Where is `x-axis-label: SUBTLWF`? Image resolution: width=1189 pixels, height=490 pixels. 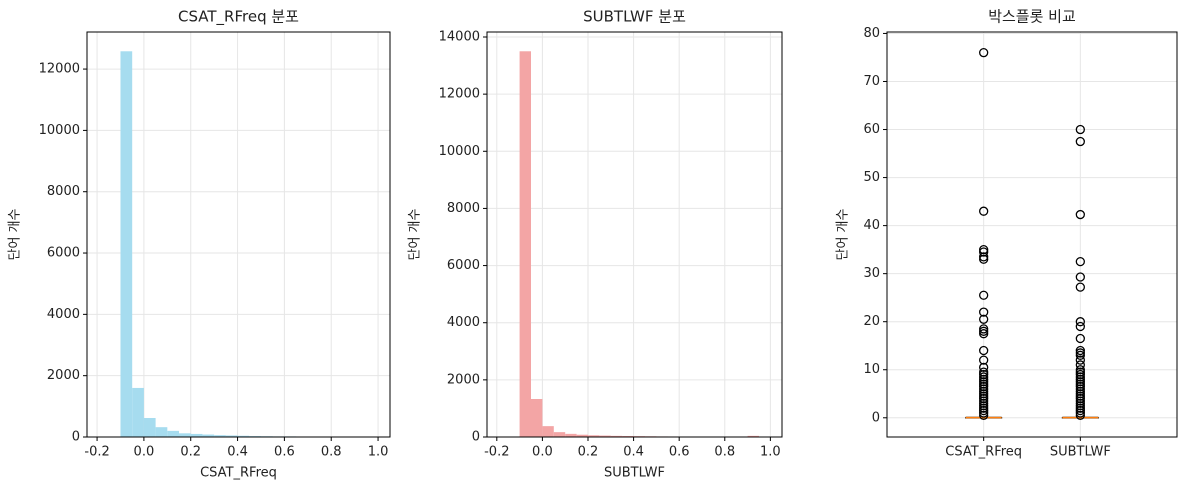
x-axis-label: SUBTLWF is located at coordinates (634, 473).